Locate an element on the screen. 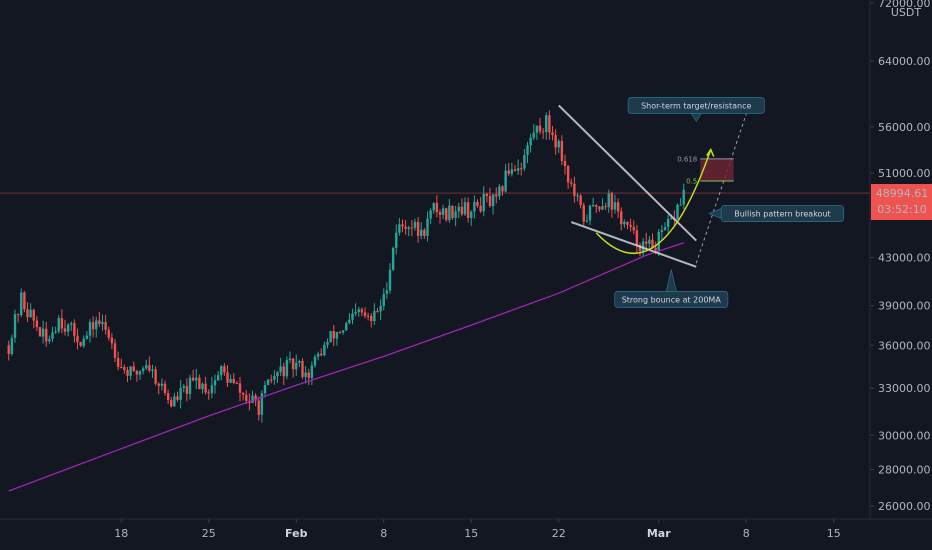 The image size is (932, 550). y-tick-label-3: 33000.00 is located at coordinates (904, 388).